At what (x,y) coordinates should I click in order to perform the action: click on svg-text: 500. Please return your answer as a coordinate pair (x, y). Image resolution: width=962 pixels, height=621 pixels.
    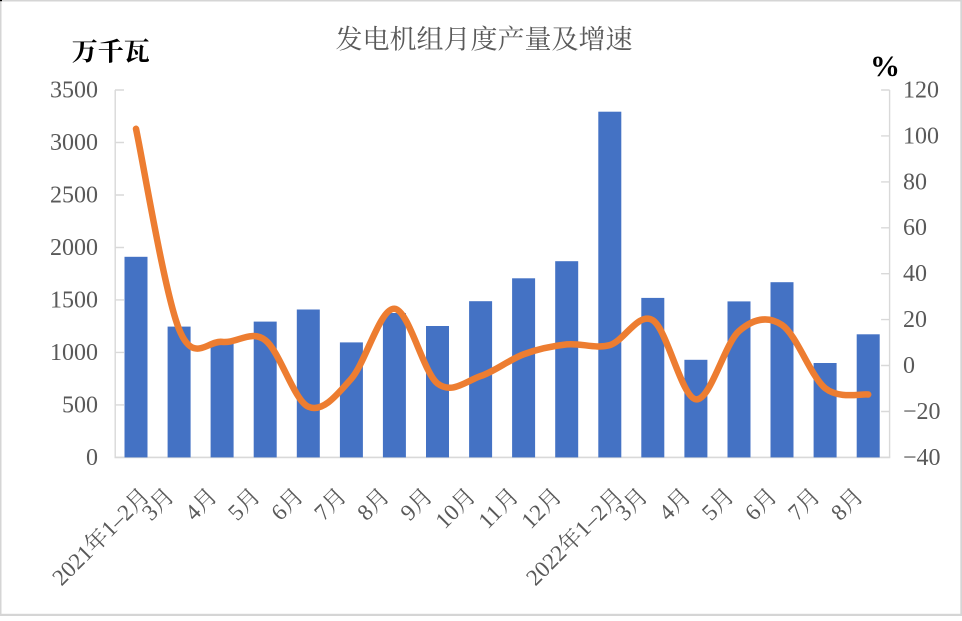
    Looking at the image, I should click on (80, 405).